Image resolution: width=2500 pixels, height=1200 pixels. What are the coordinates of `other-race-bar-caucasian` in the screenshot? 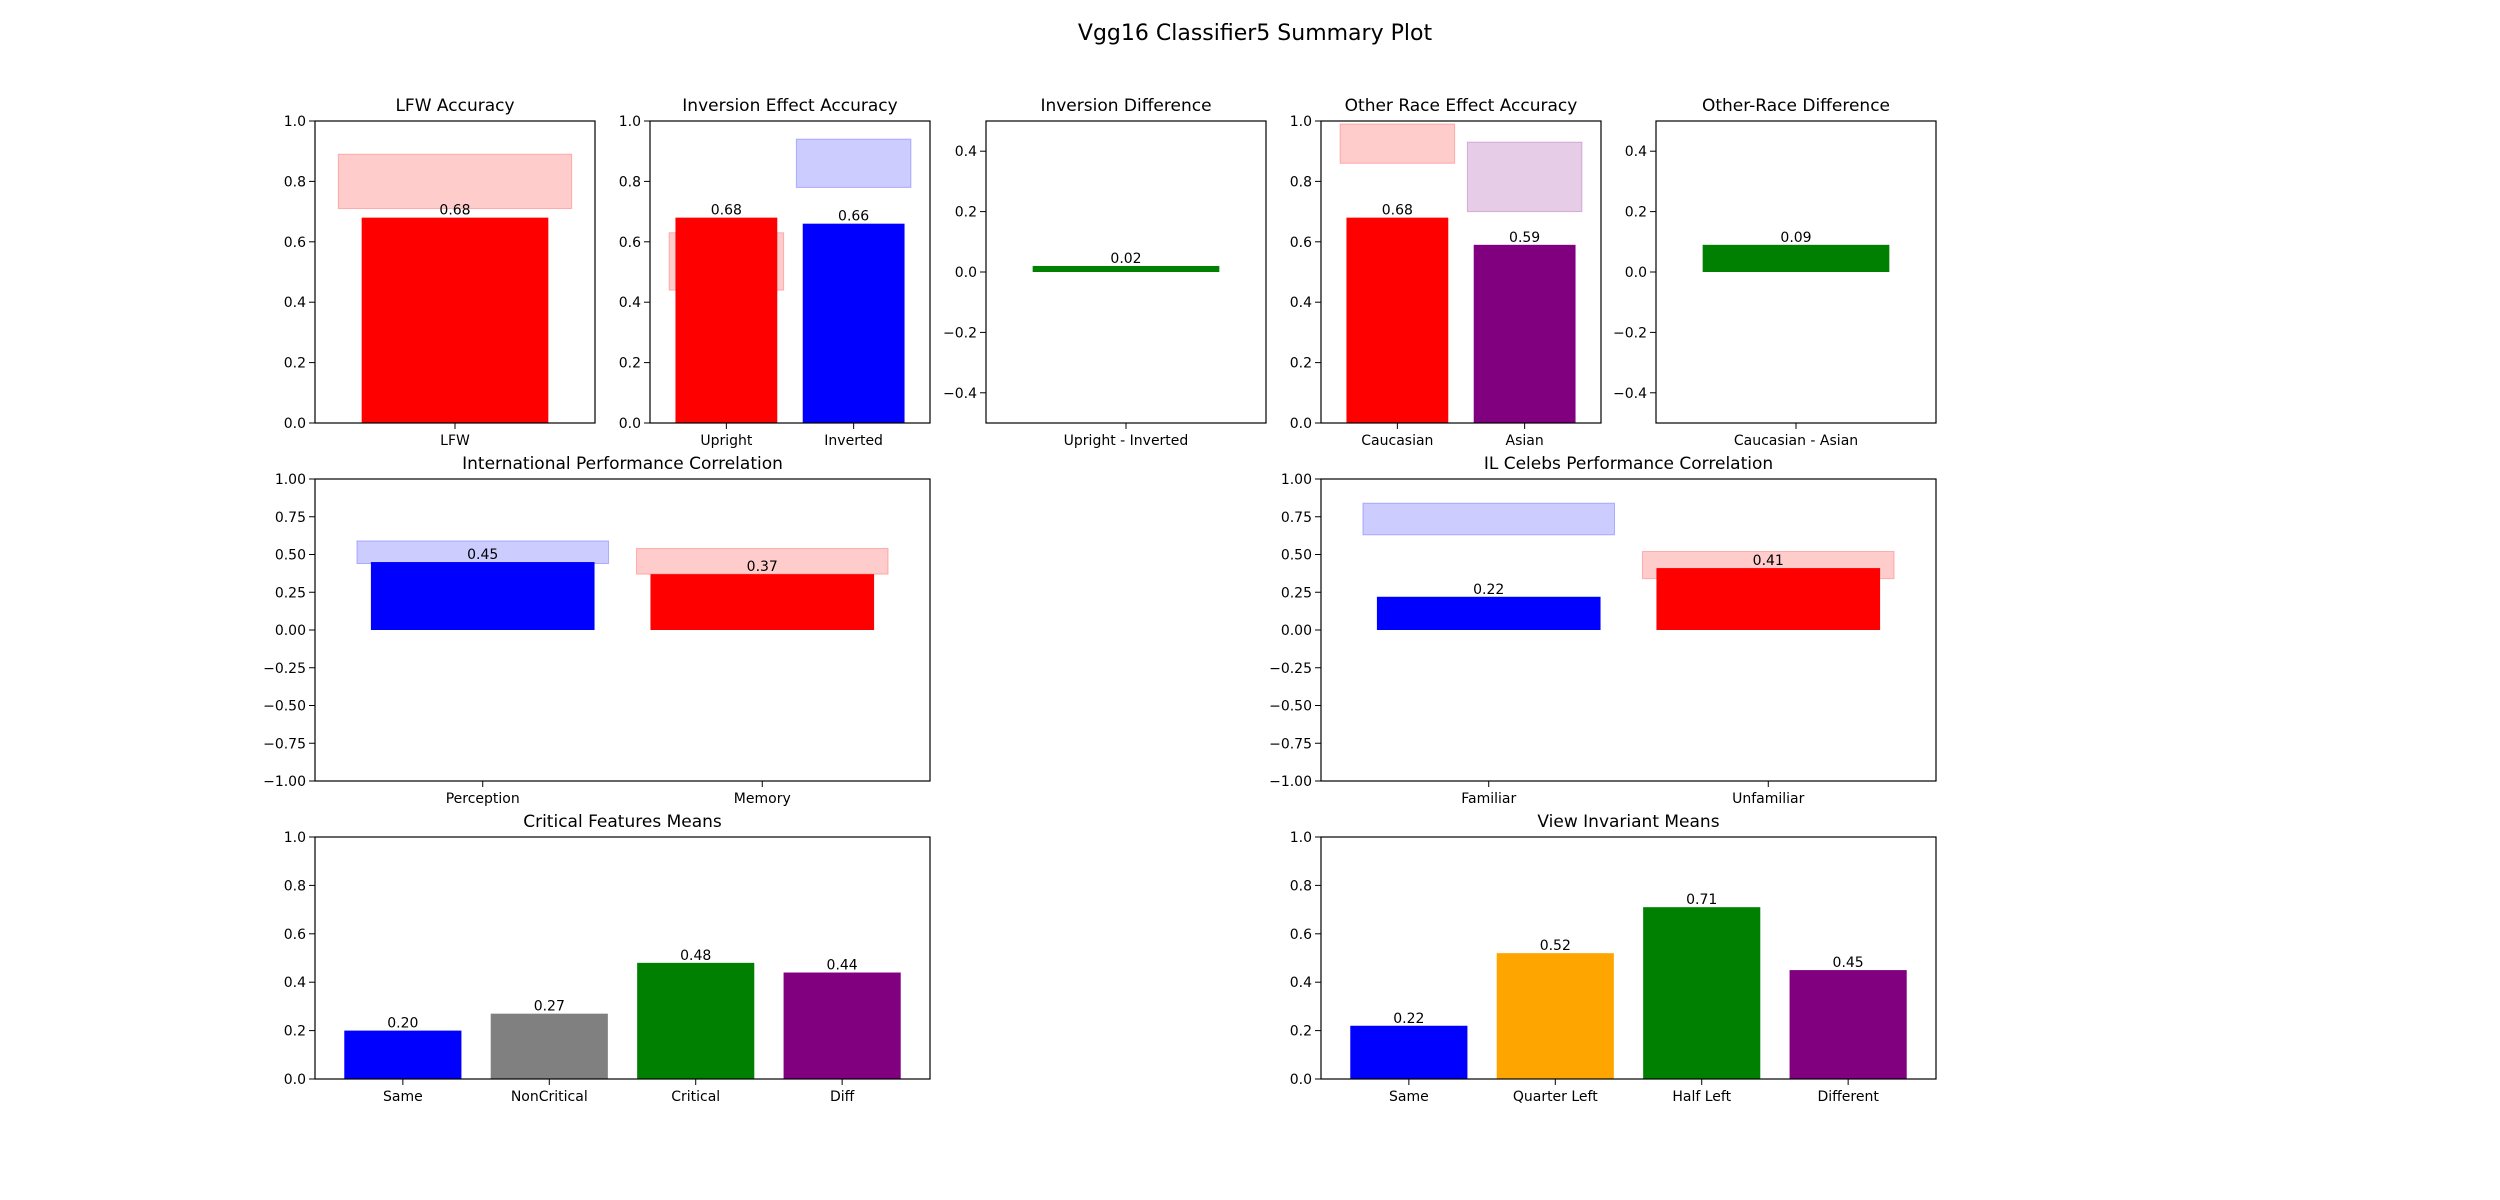 It's located at (1397, 320).